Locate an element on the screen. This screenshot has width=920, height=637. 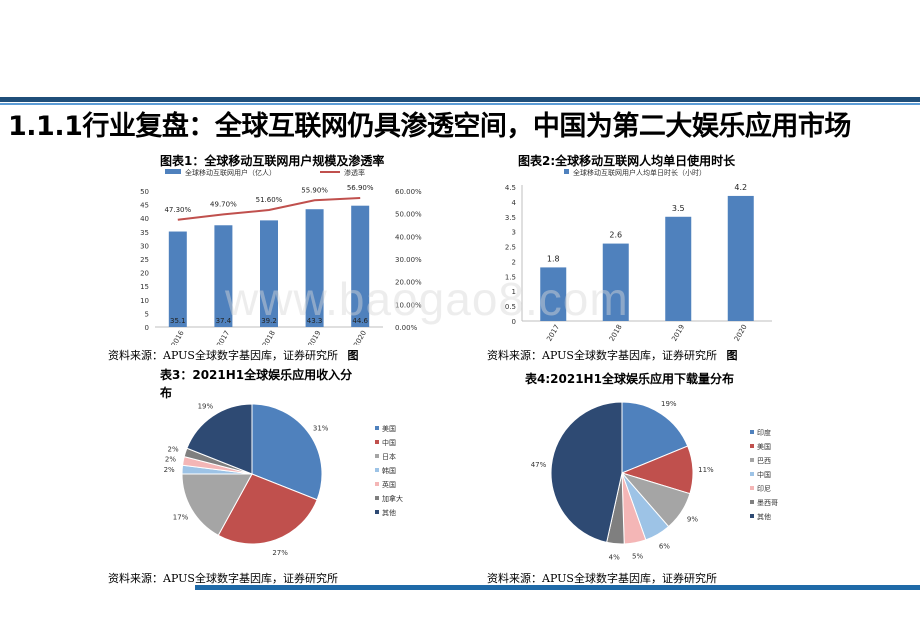
footer-rule is located at coordinates (557, 587).